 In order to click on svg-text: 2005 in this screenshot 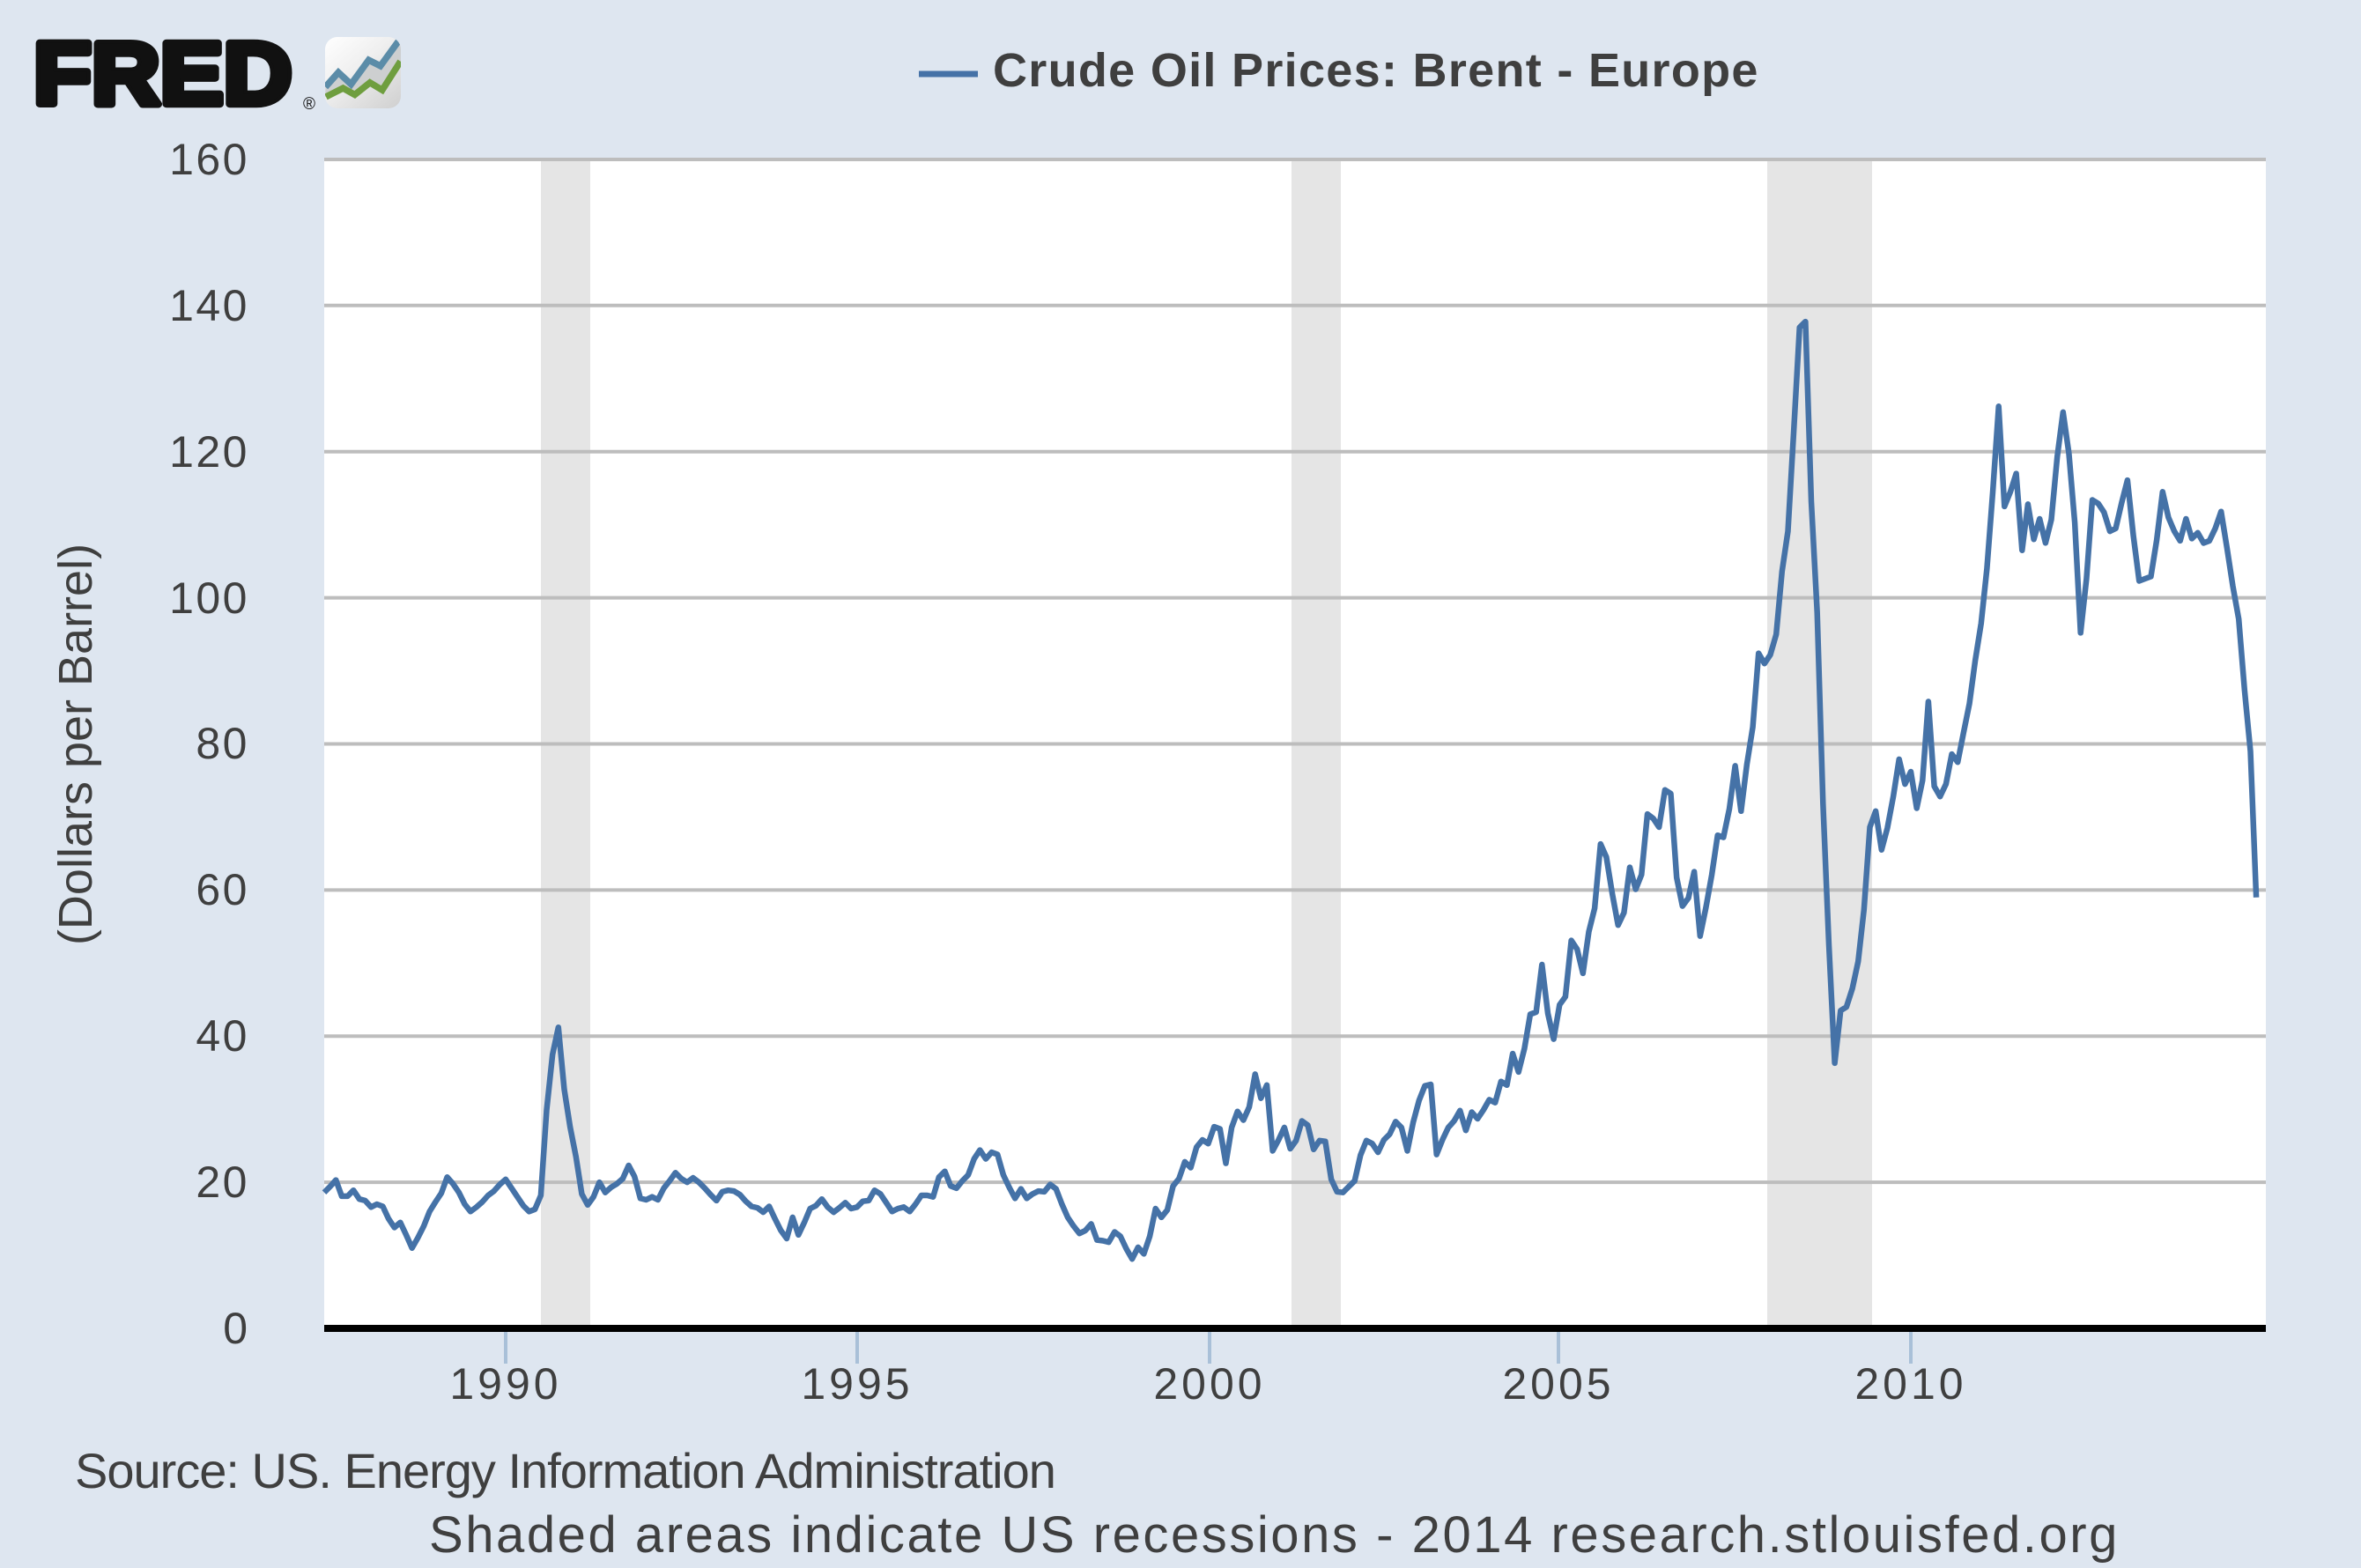, I will do `click(1558, 1384)`.